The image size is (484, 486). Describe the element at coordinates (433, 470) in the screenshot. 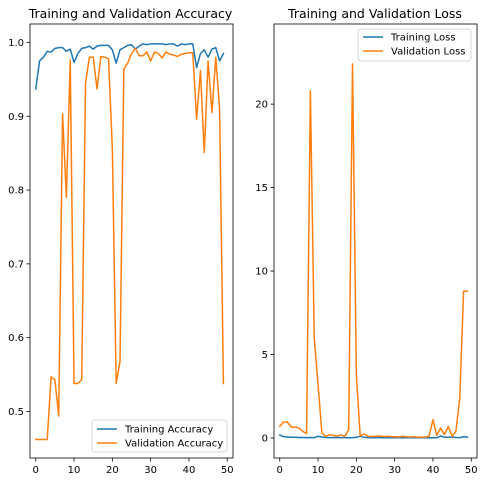

I see `loss-x-tick-label: 40` at that location.